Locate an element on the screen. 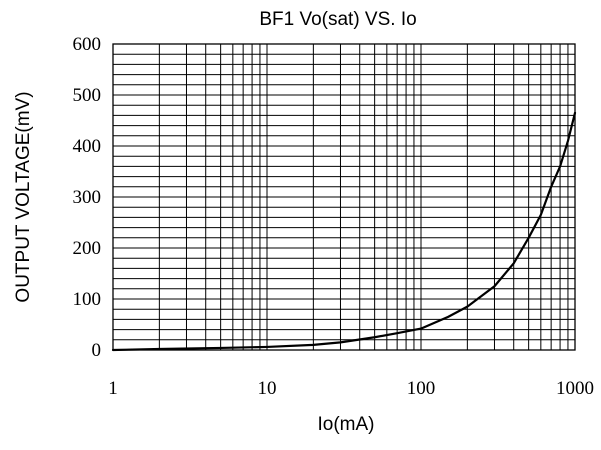 This screenshot has width=601, height=450. x-tick-label: 10 is located at coordinates (267, 388).